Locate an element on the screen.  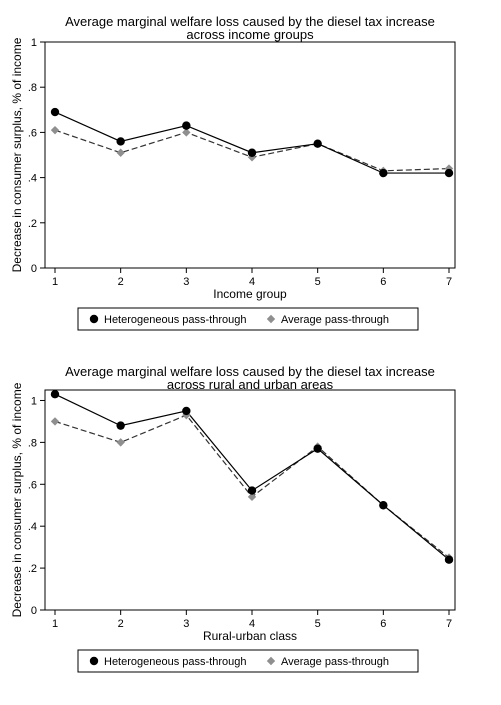
x-axis-label: Rural-urban class is located at coordinates (250, 636).